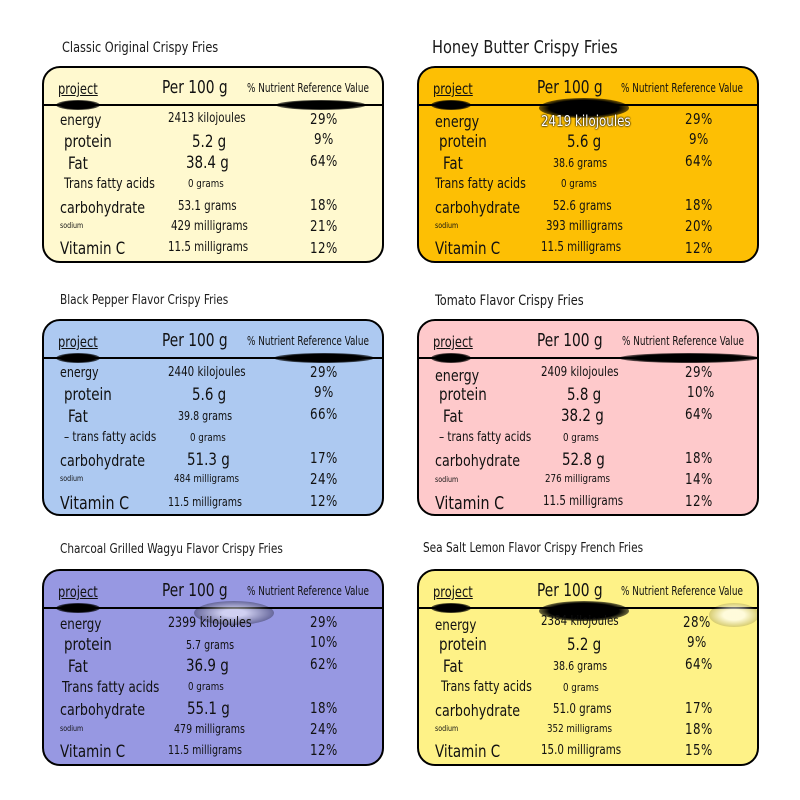  I want to click on fat-value: 39.8 grams, so click(205, 416).